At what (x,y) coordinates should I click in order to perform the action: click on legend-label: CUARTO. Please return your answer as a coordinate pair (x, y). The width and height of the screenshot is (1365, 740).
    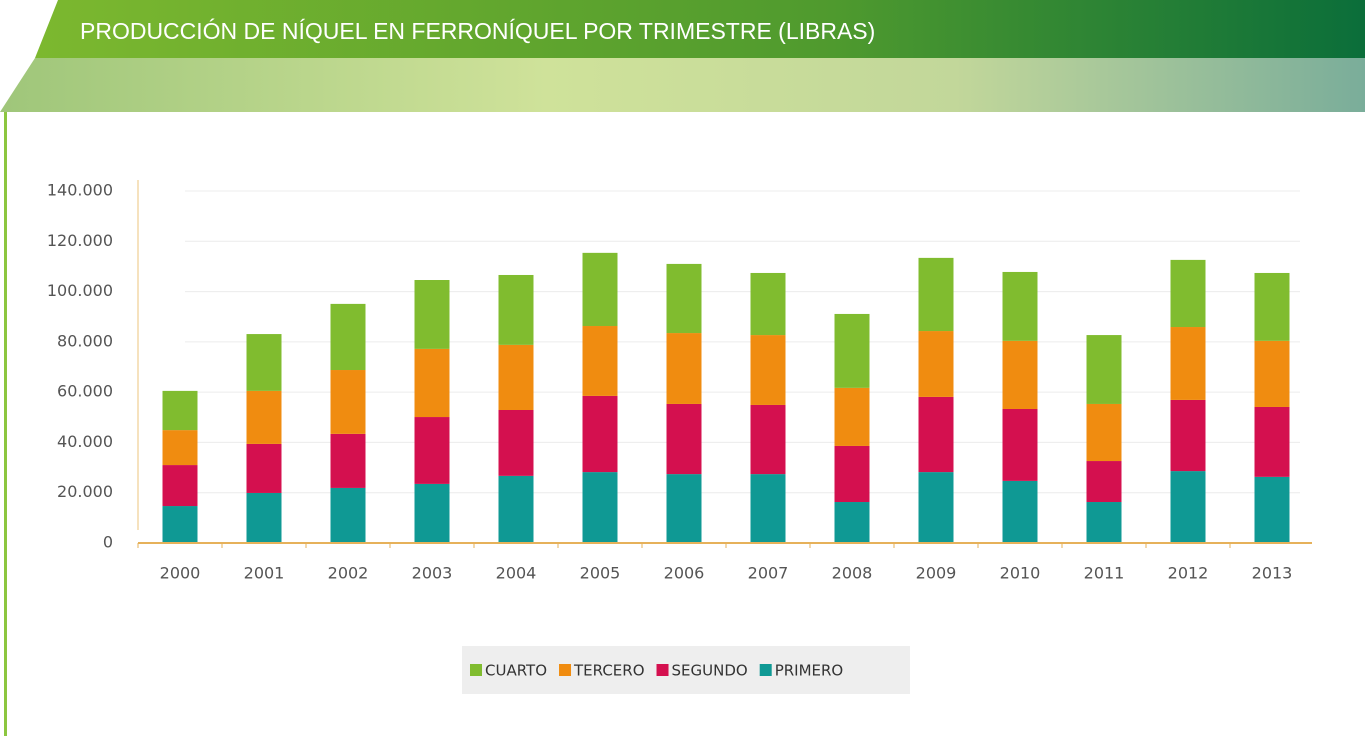
    Looking at the image, I should click on (516, 671).